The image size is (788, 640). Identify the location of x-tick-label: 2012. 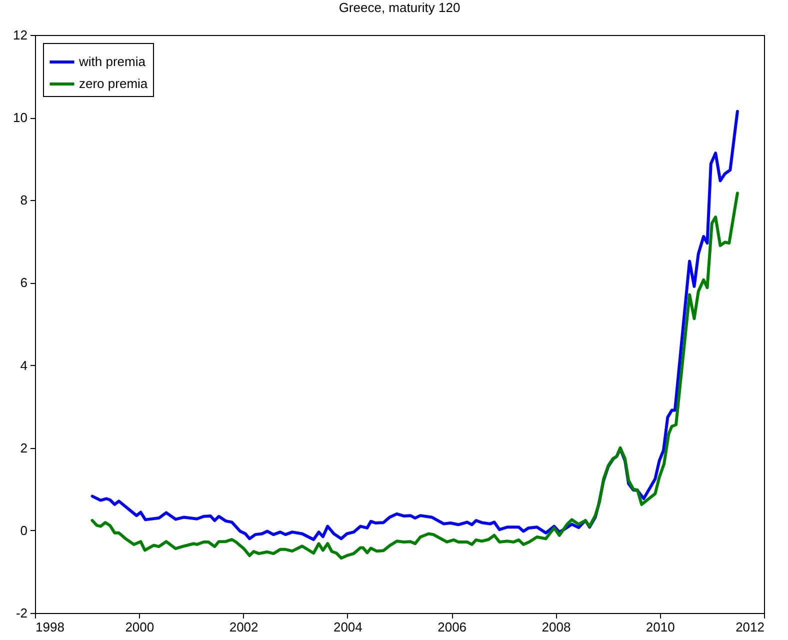
(750, 627).